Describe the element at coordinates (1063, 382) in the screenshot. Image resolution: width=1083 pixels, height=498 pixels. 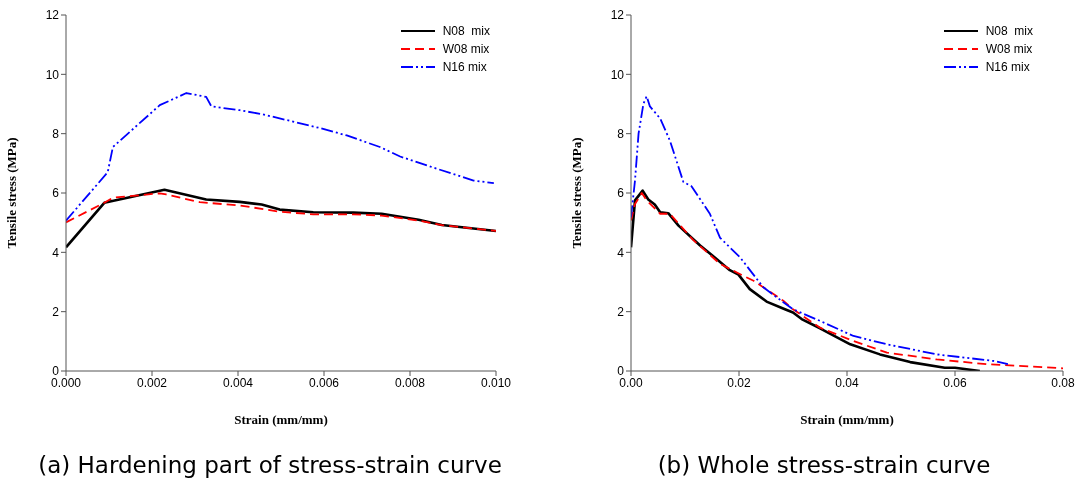
I see `x-tick-label: 0.08` at that location.